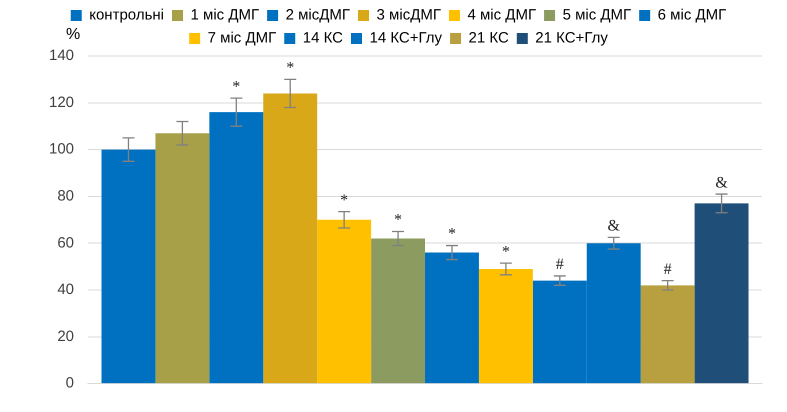 This screenshot has width=787, height=412. I want to click on legend-label: 5 міс ДМГ, so click(597, 15).